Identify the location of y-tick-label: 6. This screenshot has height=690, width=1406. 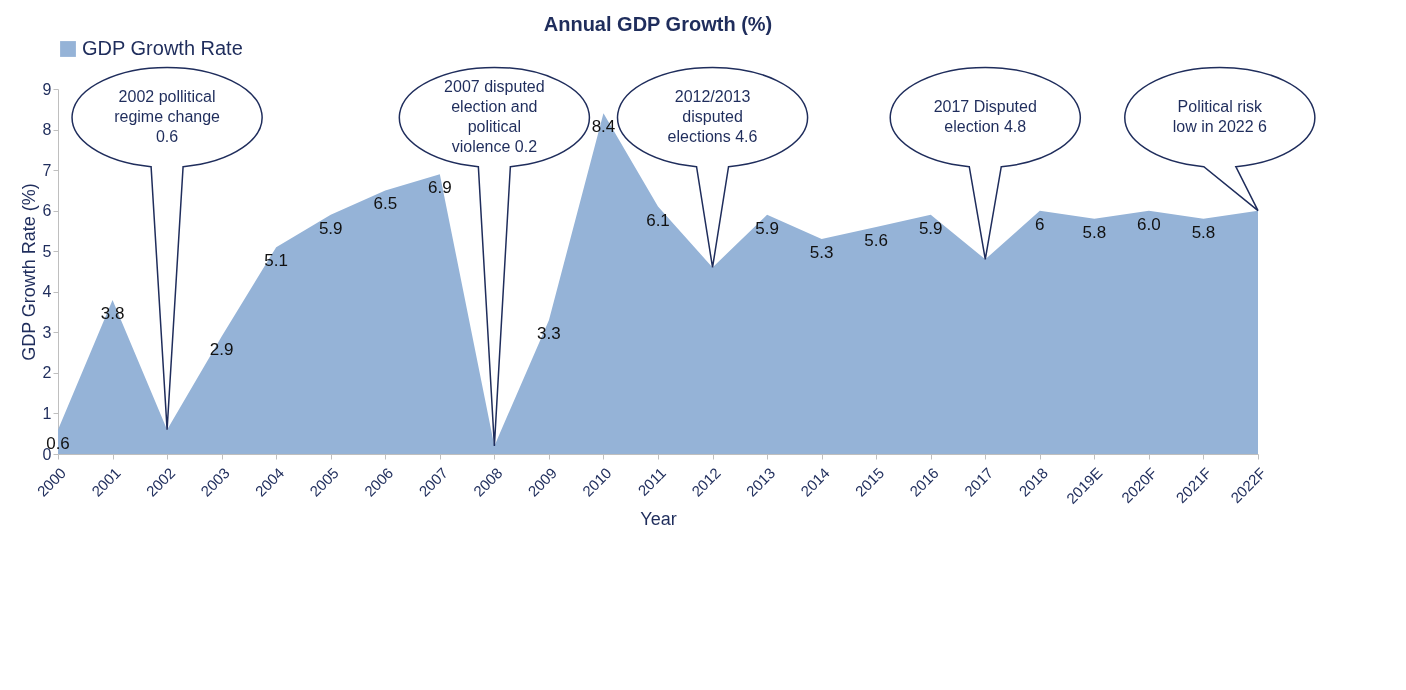
(47, 211).